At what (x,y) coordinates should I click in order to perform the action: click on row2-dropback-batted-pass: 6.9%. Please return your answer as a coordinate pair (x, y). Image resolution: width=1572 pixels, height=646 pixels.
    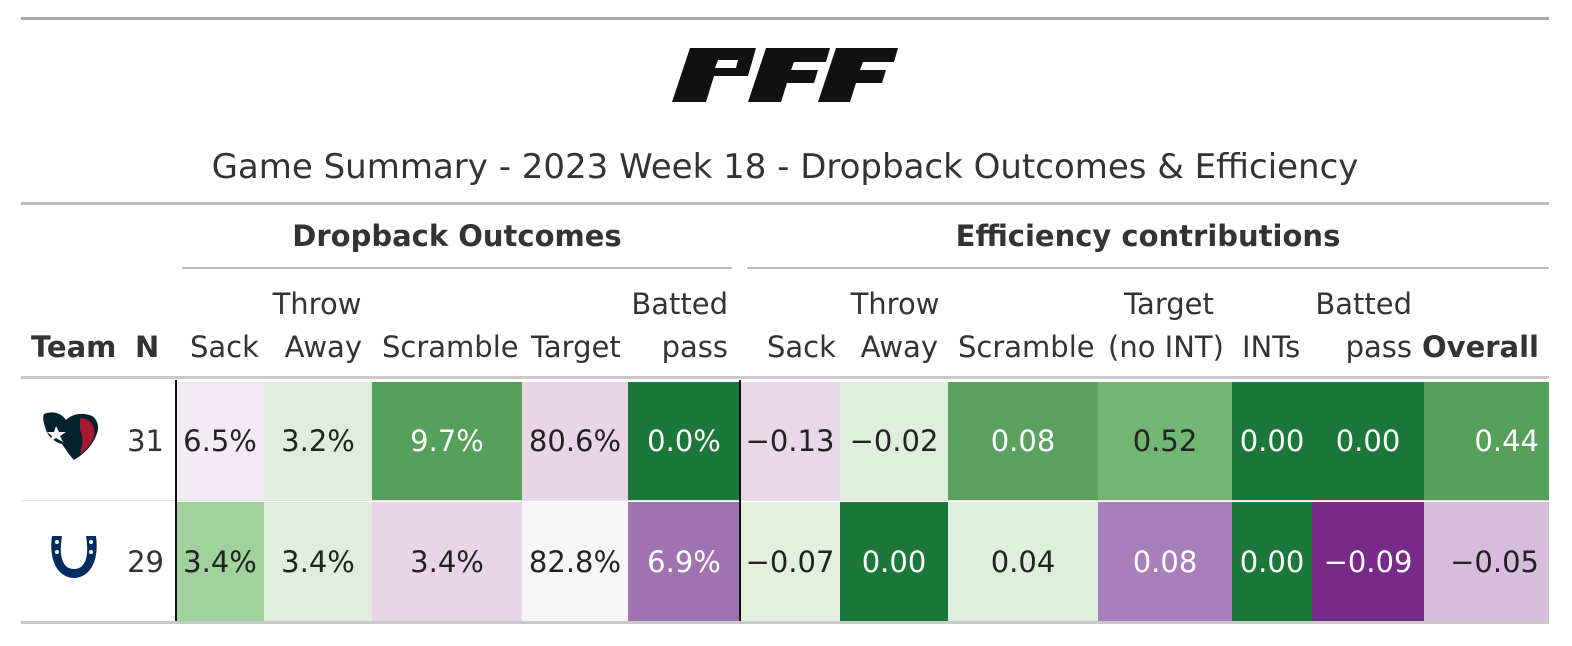
    Looking at the image, I should click on (684, 561).